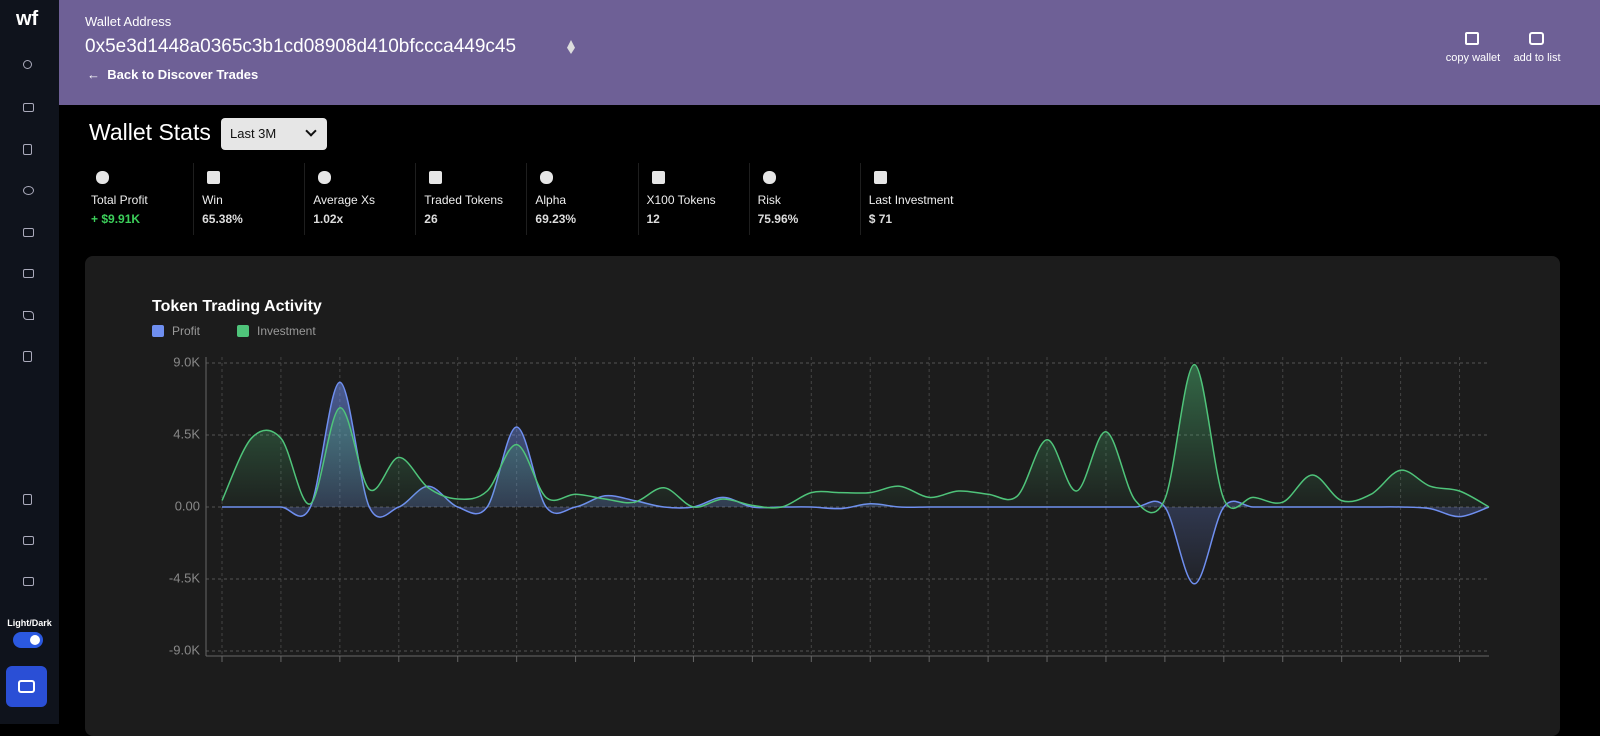  I want to click on stat-label: Last Investment, so click(911, 200).